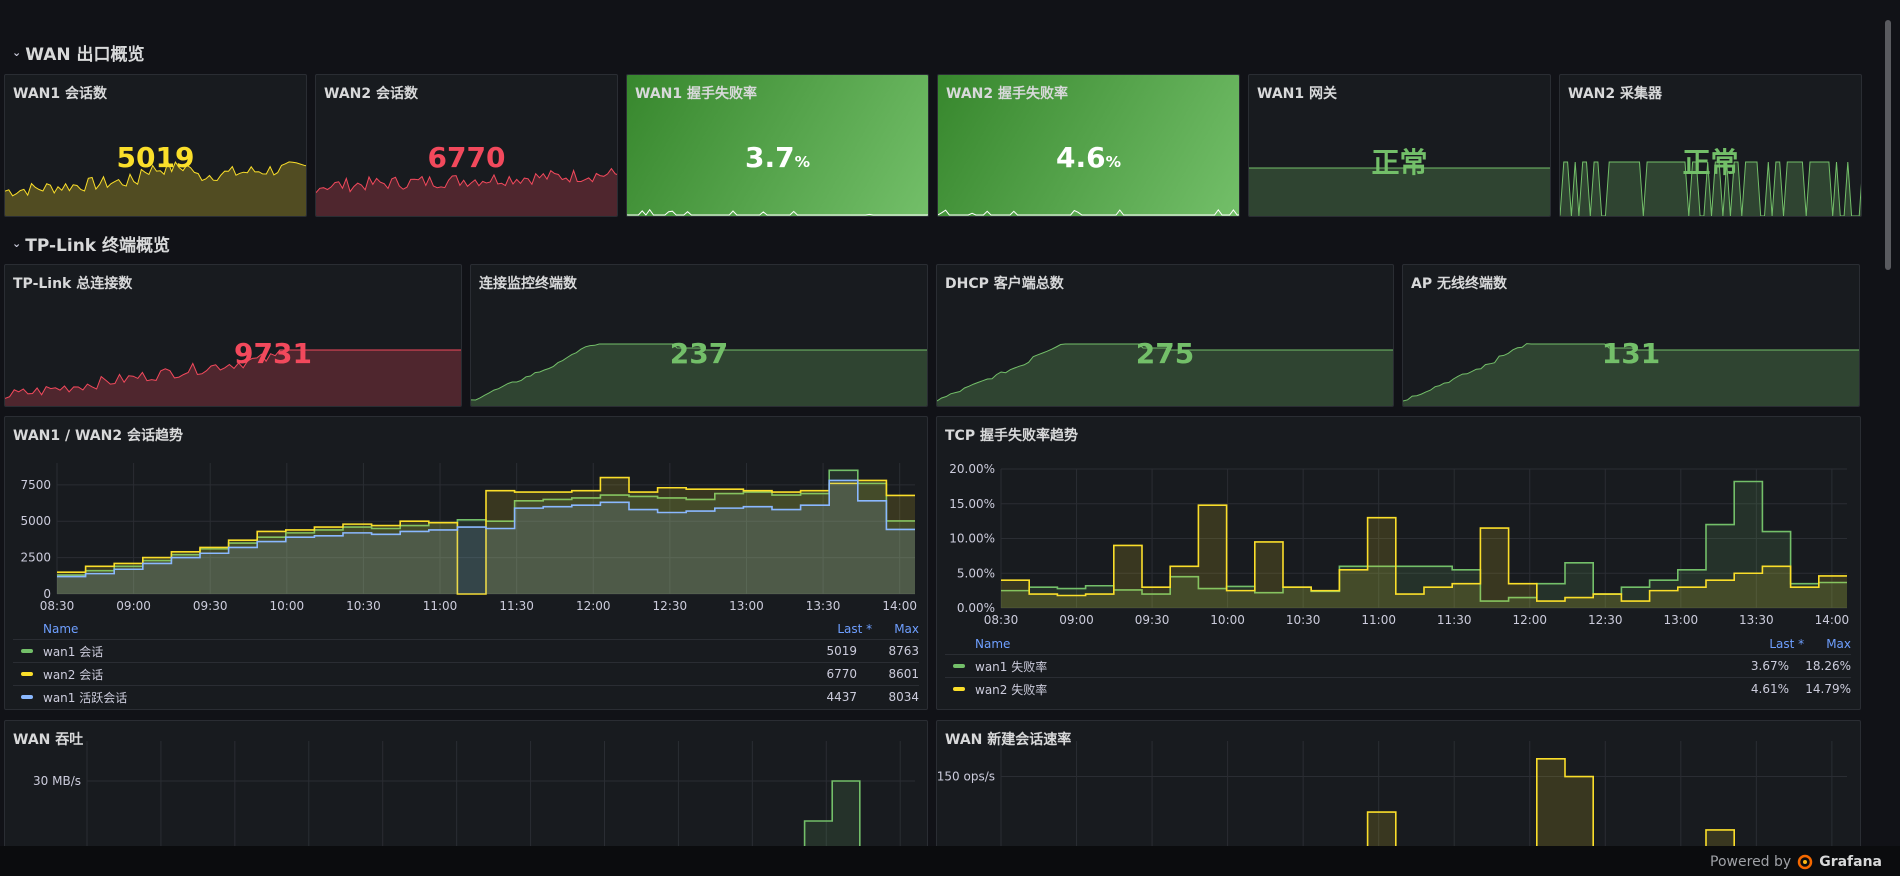 The image size is (1900, 876). What do you see at coordinates (777, 145) in the screenshot?
I see `stat-panel: WAN1 握手失败率 3.7%` at bounding box center [777, 145].